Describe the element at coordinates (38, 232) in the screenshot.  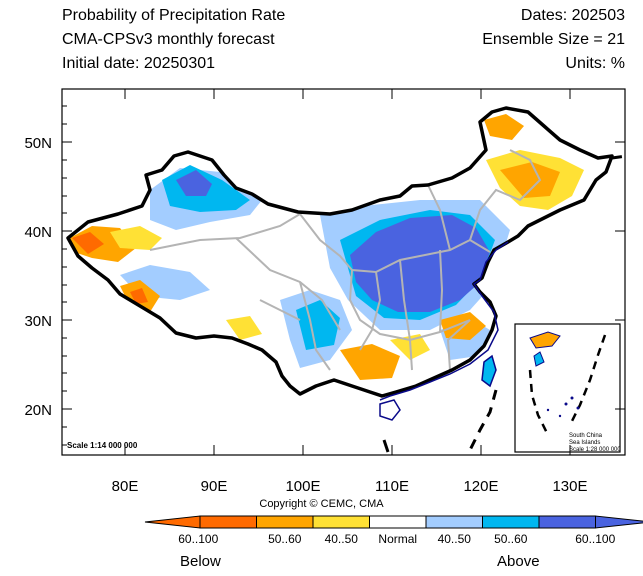
I see `lat-label: 40N` at that location.